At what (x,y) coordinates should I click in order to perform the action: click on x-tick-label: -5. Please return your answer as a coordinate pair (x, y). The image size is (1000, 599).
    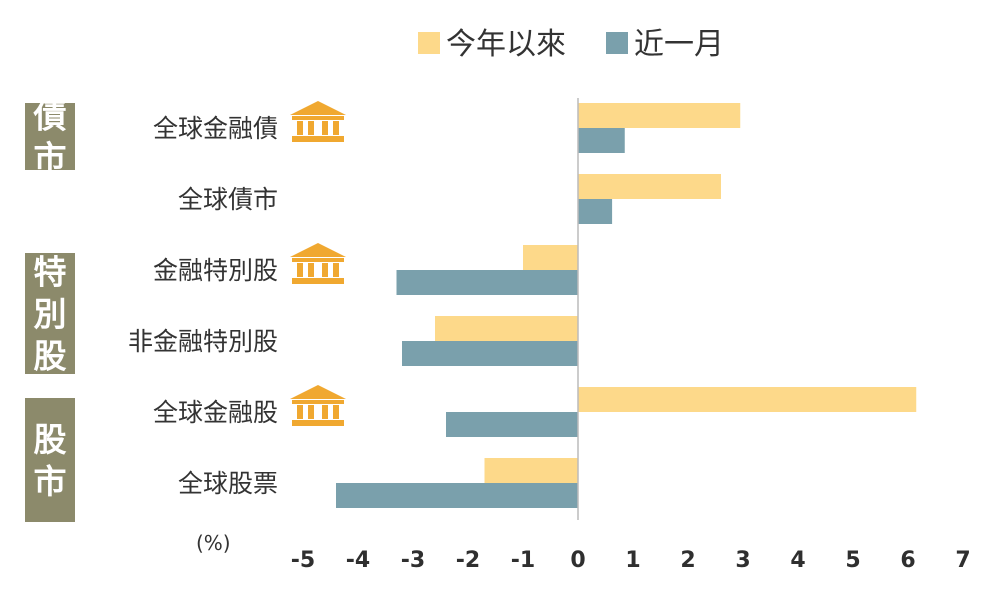
    Looking at the image, I should click on (303, 560).